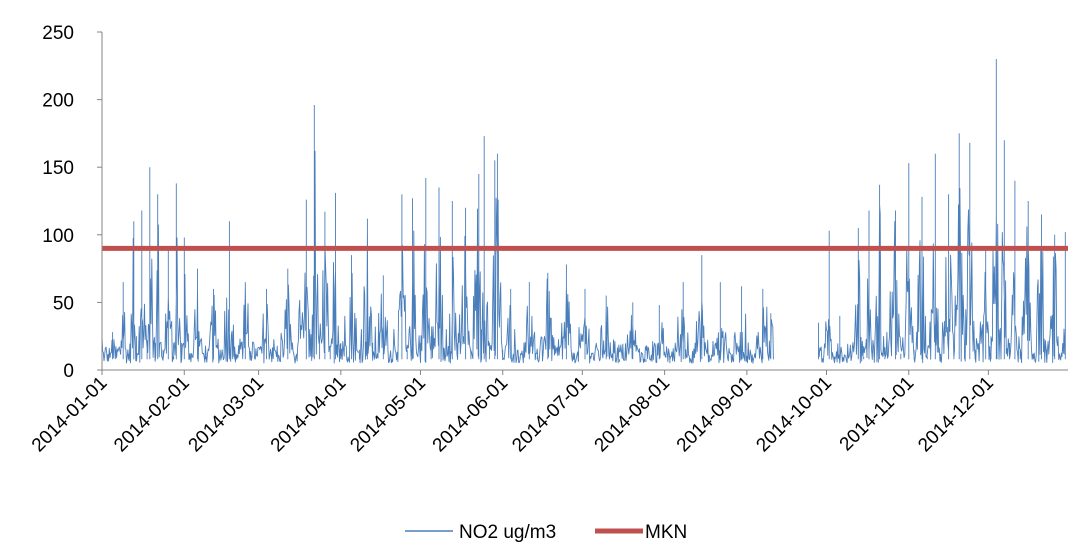 This screenshot has height=547, width=1070. I want to click on x-tick-label: 2014-04-01, so click(309, 415).